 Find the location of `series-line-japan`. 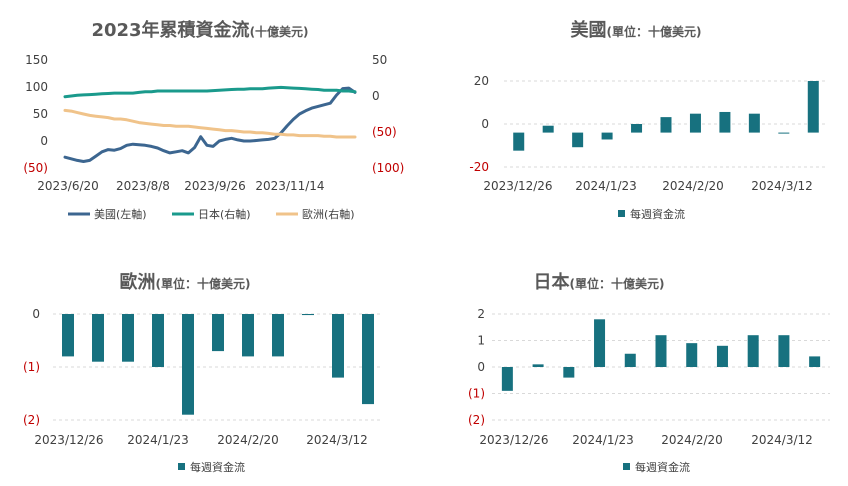

series-line-japan is located at coordinates (210, 92).